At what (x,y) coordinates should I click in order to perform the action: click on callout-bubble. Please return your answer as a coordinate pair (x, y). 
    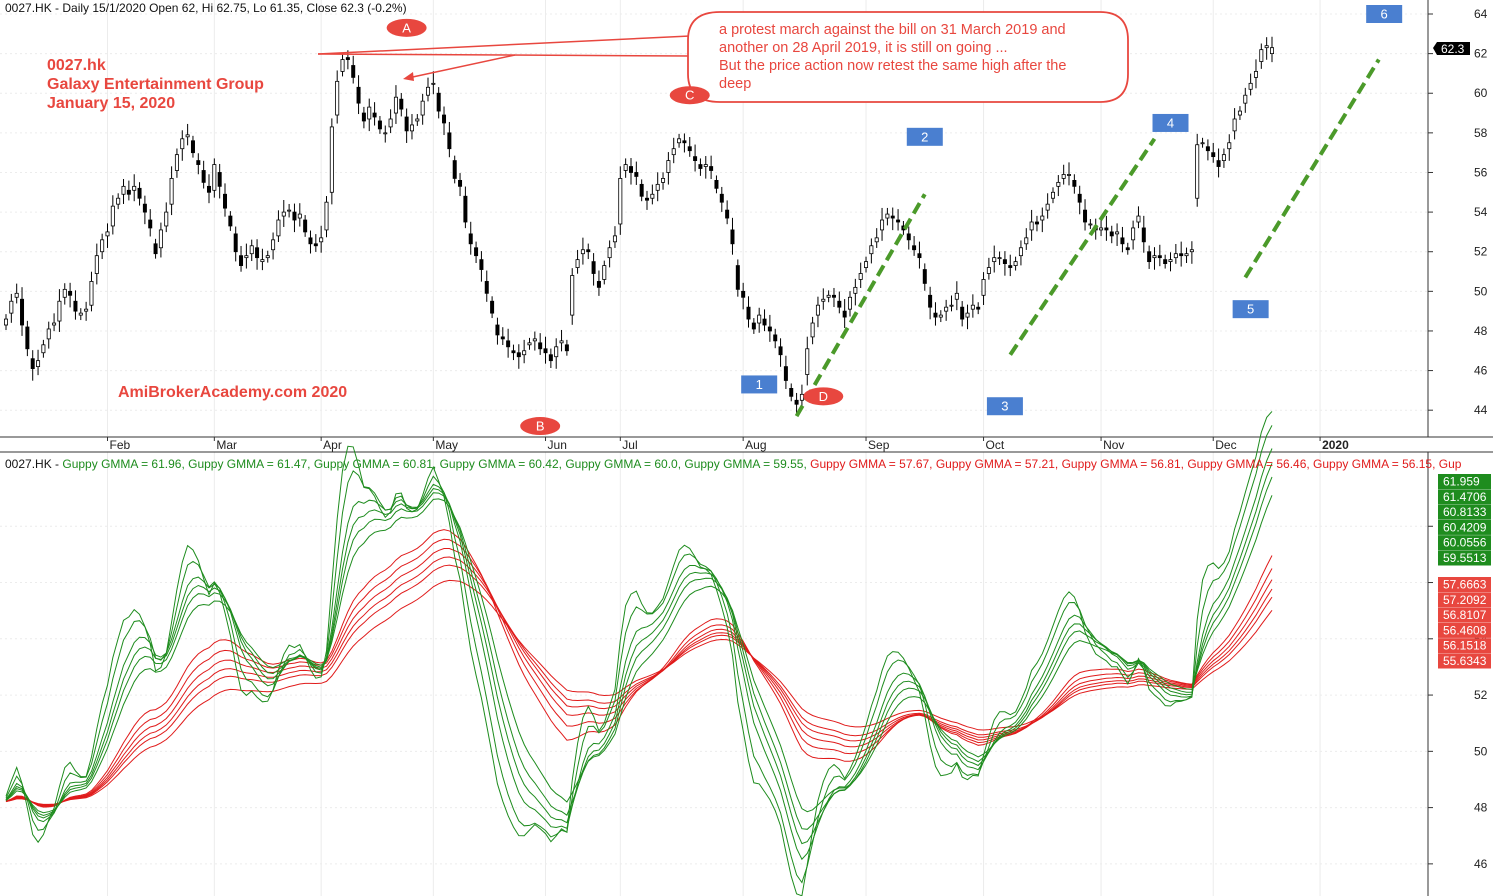
    Looking at the image, I should click on (908, 57).